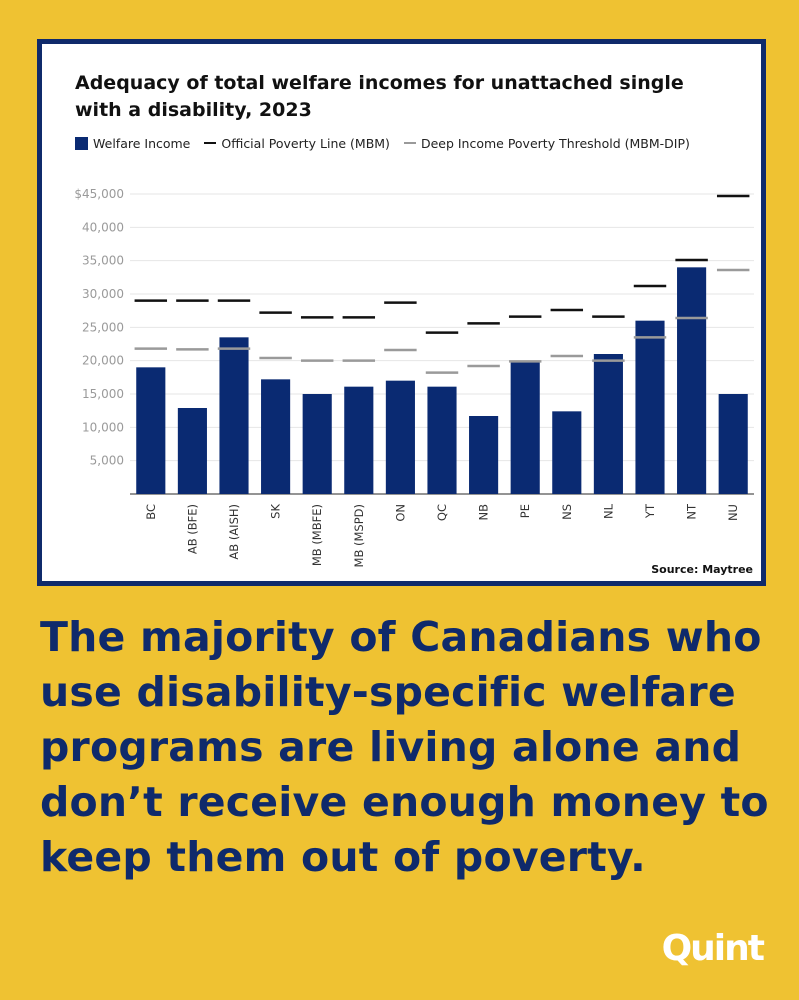  I want to click on y-tick-label: 5,000, so click(107, 461).